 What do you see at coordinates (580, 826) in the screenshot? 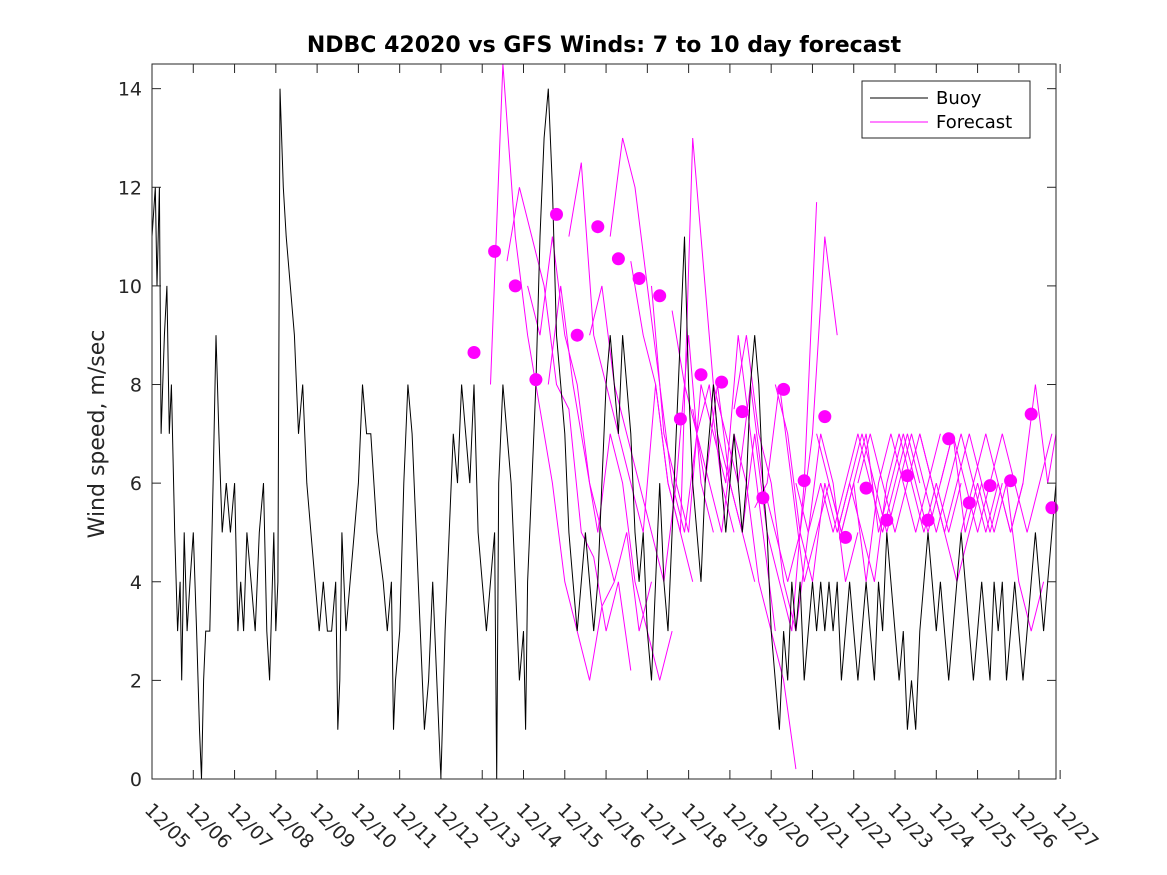
I see `x-tick-label: 12/15` at bounding box center [580, 826].